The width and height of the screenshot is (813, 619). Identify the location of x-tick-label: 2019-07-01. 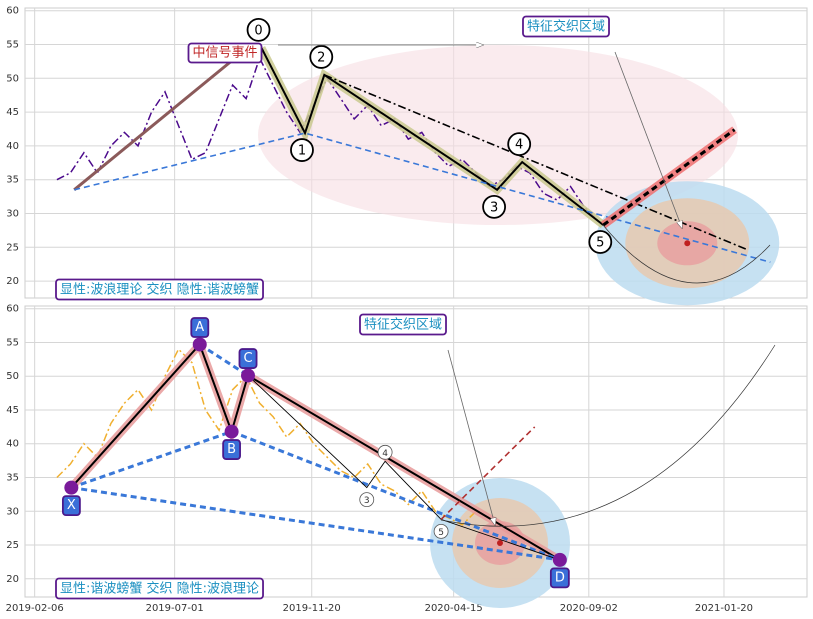
(175, 608).